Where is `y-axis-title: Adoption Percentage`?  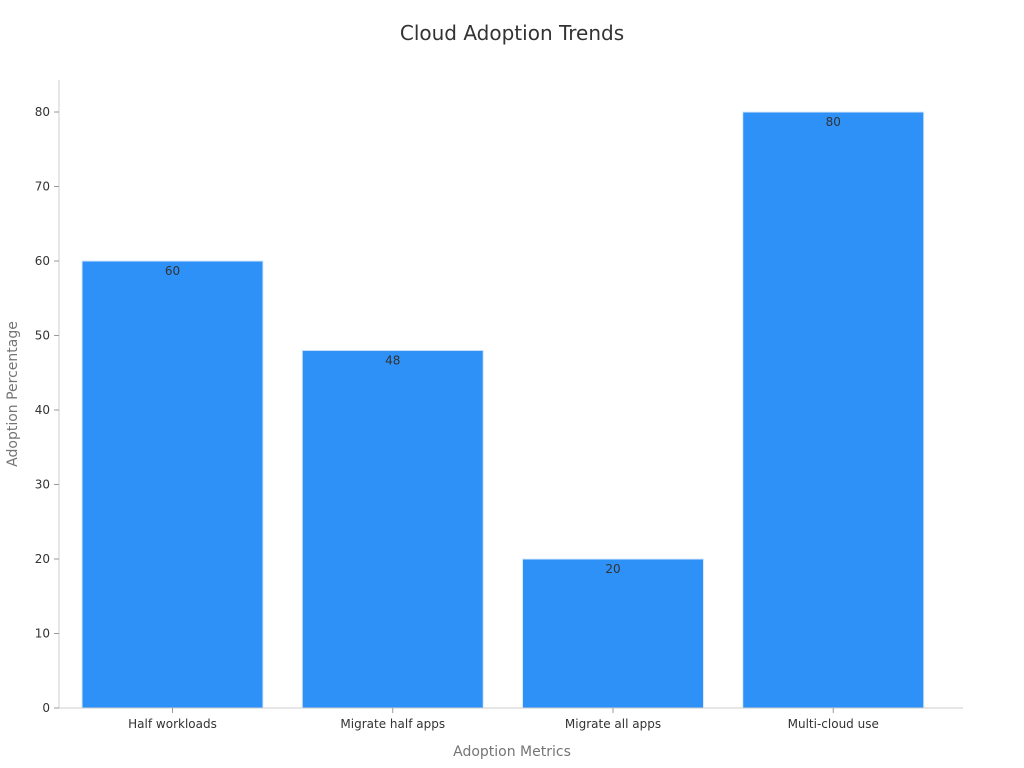
y-axis-title: Adoption Percentage is located at coordinates (13, 394).